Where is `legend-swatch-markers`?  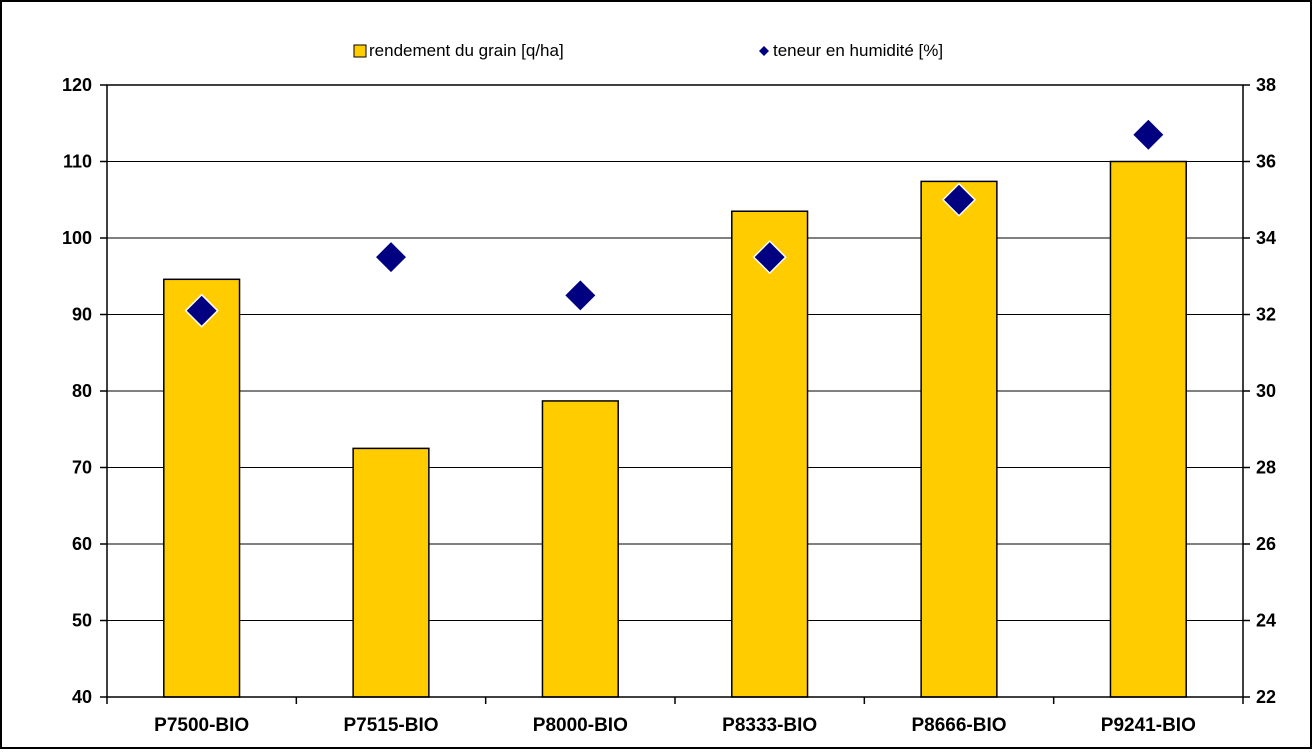
legend-swatch-markers is located at coordinates (764, 51).